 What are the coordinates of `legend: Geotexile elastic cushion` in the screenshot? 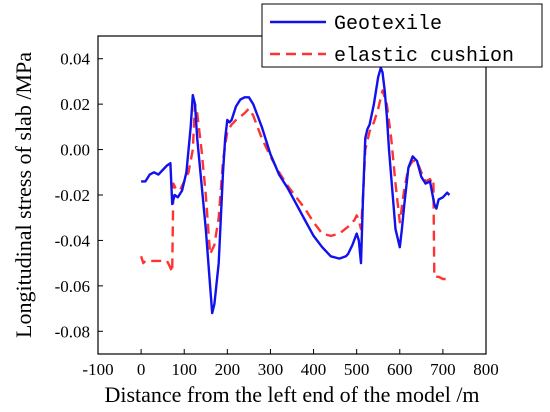 It's located at (402, 35).